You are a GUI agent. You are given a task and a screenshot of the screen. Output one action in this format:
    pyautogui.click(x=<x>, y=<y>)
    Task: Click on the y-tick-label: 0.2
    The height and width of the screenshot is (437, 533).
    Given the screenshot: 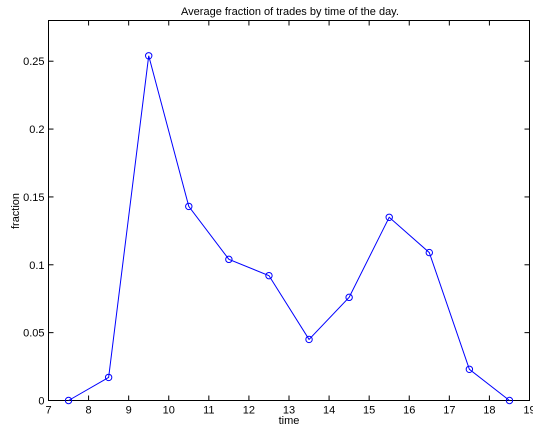 What is the action you would take?
    pyautogui.click(x=36, y=130)
    